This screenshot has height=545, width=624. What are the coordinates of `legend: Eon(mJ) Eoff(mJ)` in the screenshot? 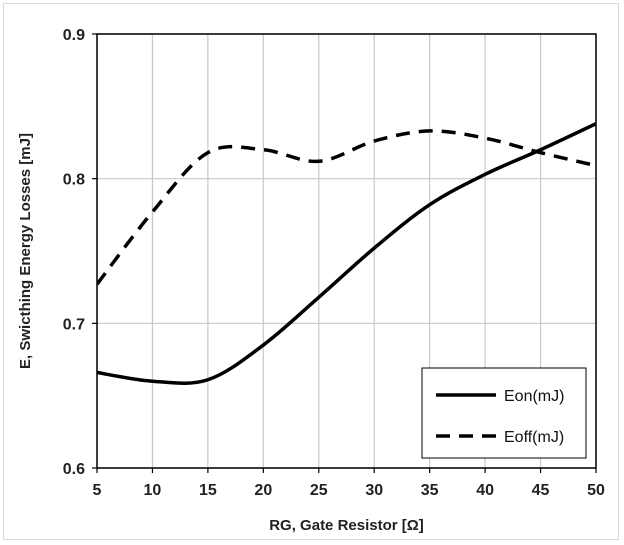 It's located at (504, 413).